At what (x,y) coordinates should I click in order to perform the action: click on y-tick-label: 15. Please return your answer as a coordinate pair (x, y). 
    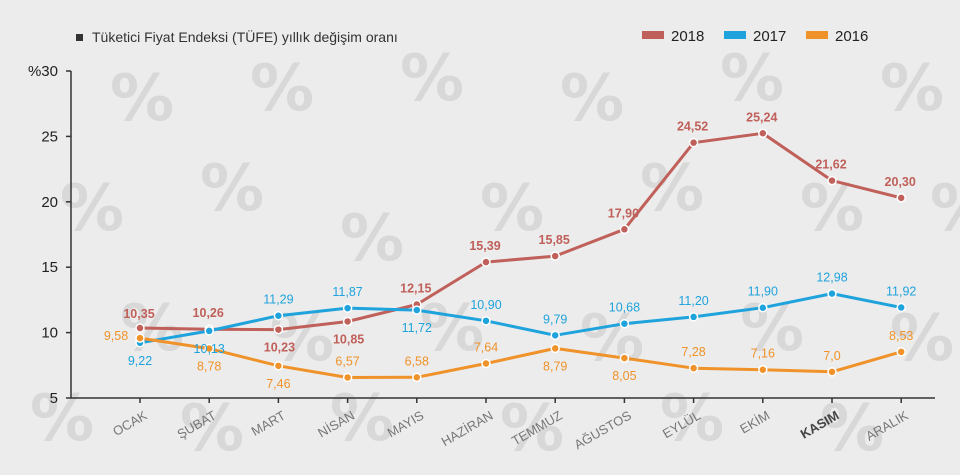
    Looking at the image, I should click on (49, 267).